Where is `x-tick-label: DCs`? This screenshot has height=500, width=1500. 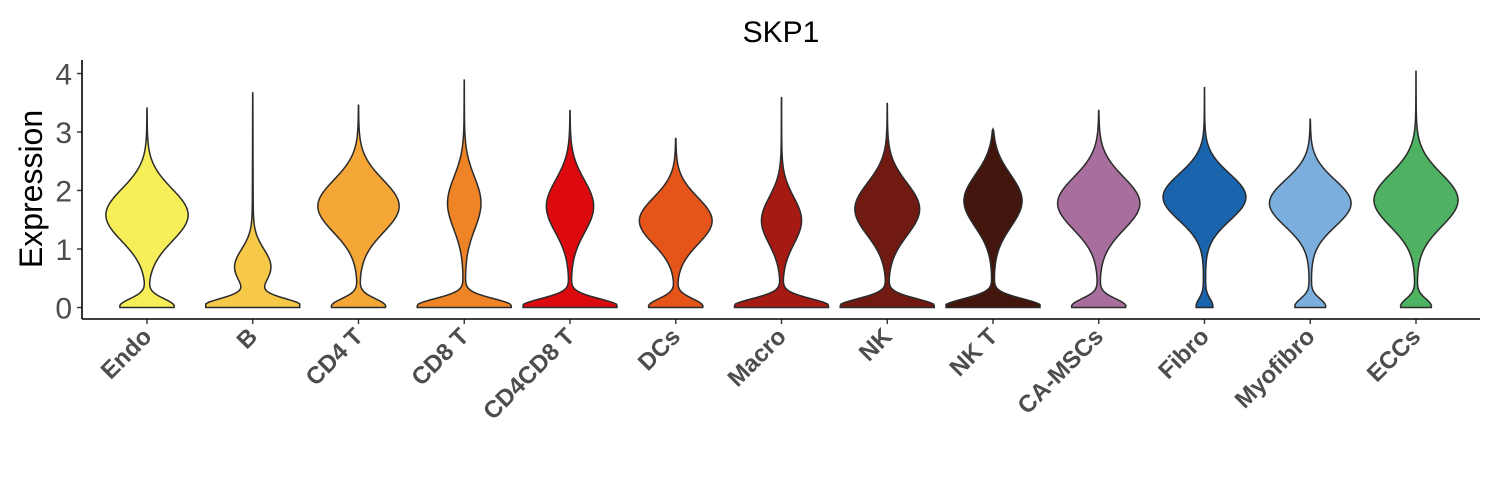
x-tick-label: DCs is located at coordinates (659, 349).